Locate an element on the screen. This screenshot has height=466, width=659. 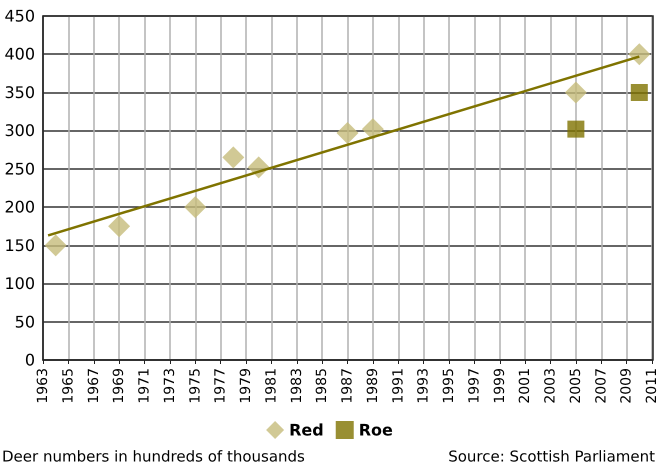
x-tick-label: 1993 is located at coordinates (424, 386).